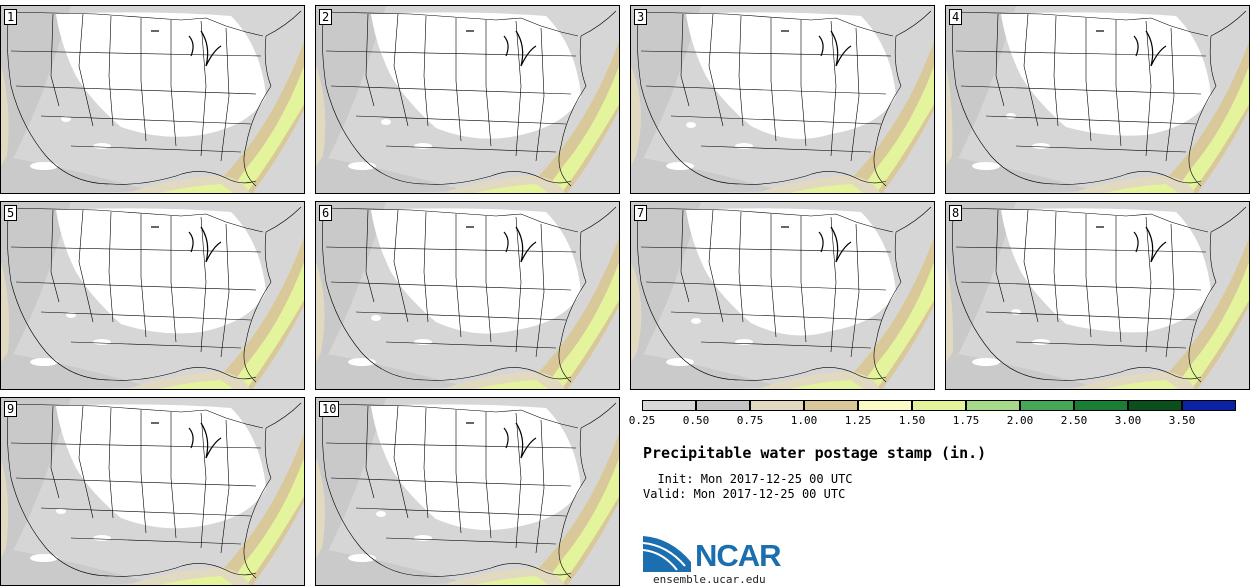 The image size is (1260, 588). Describe the element at coordinates (641, 213) in the screenshot. I see `member-number: 7` at that location.